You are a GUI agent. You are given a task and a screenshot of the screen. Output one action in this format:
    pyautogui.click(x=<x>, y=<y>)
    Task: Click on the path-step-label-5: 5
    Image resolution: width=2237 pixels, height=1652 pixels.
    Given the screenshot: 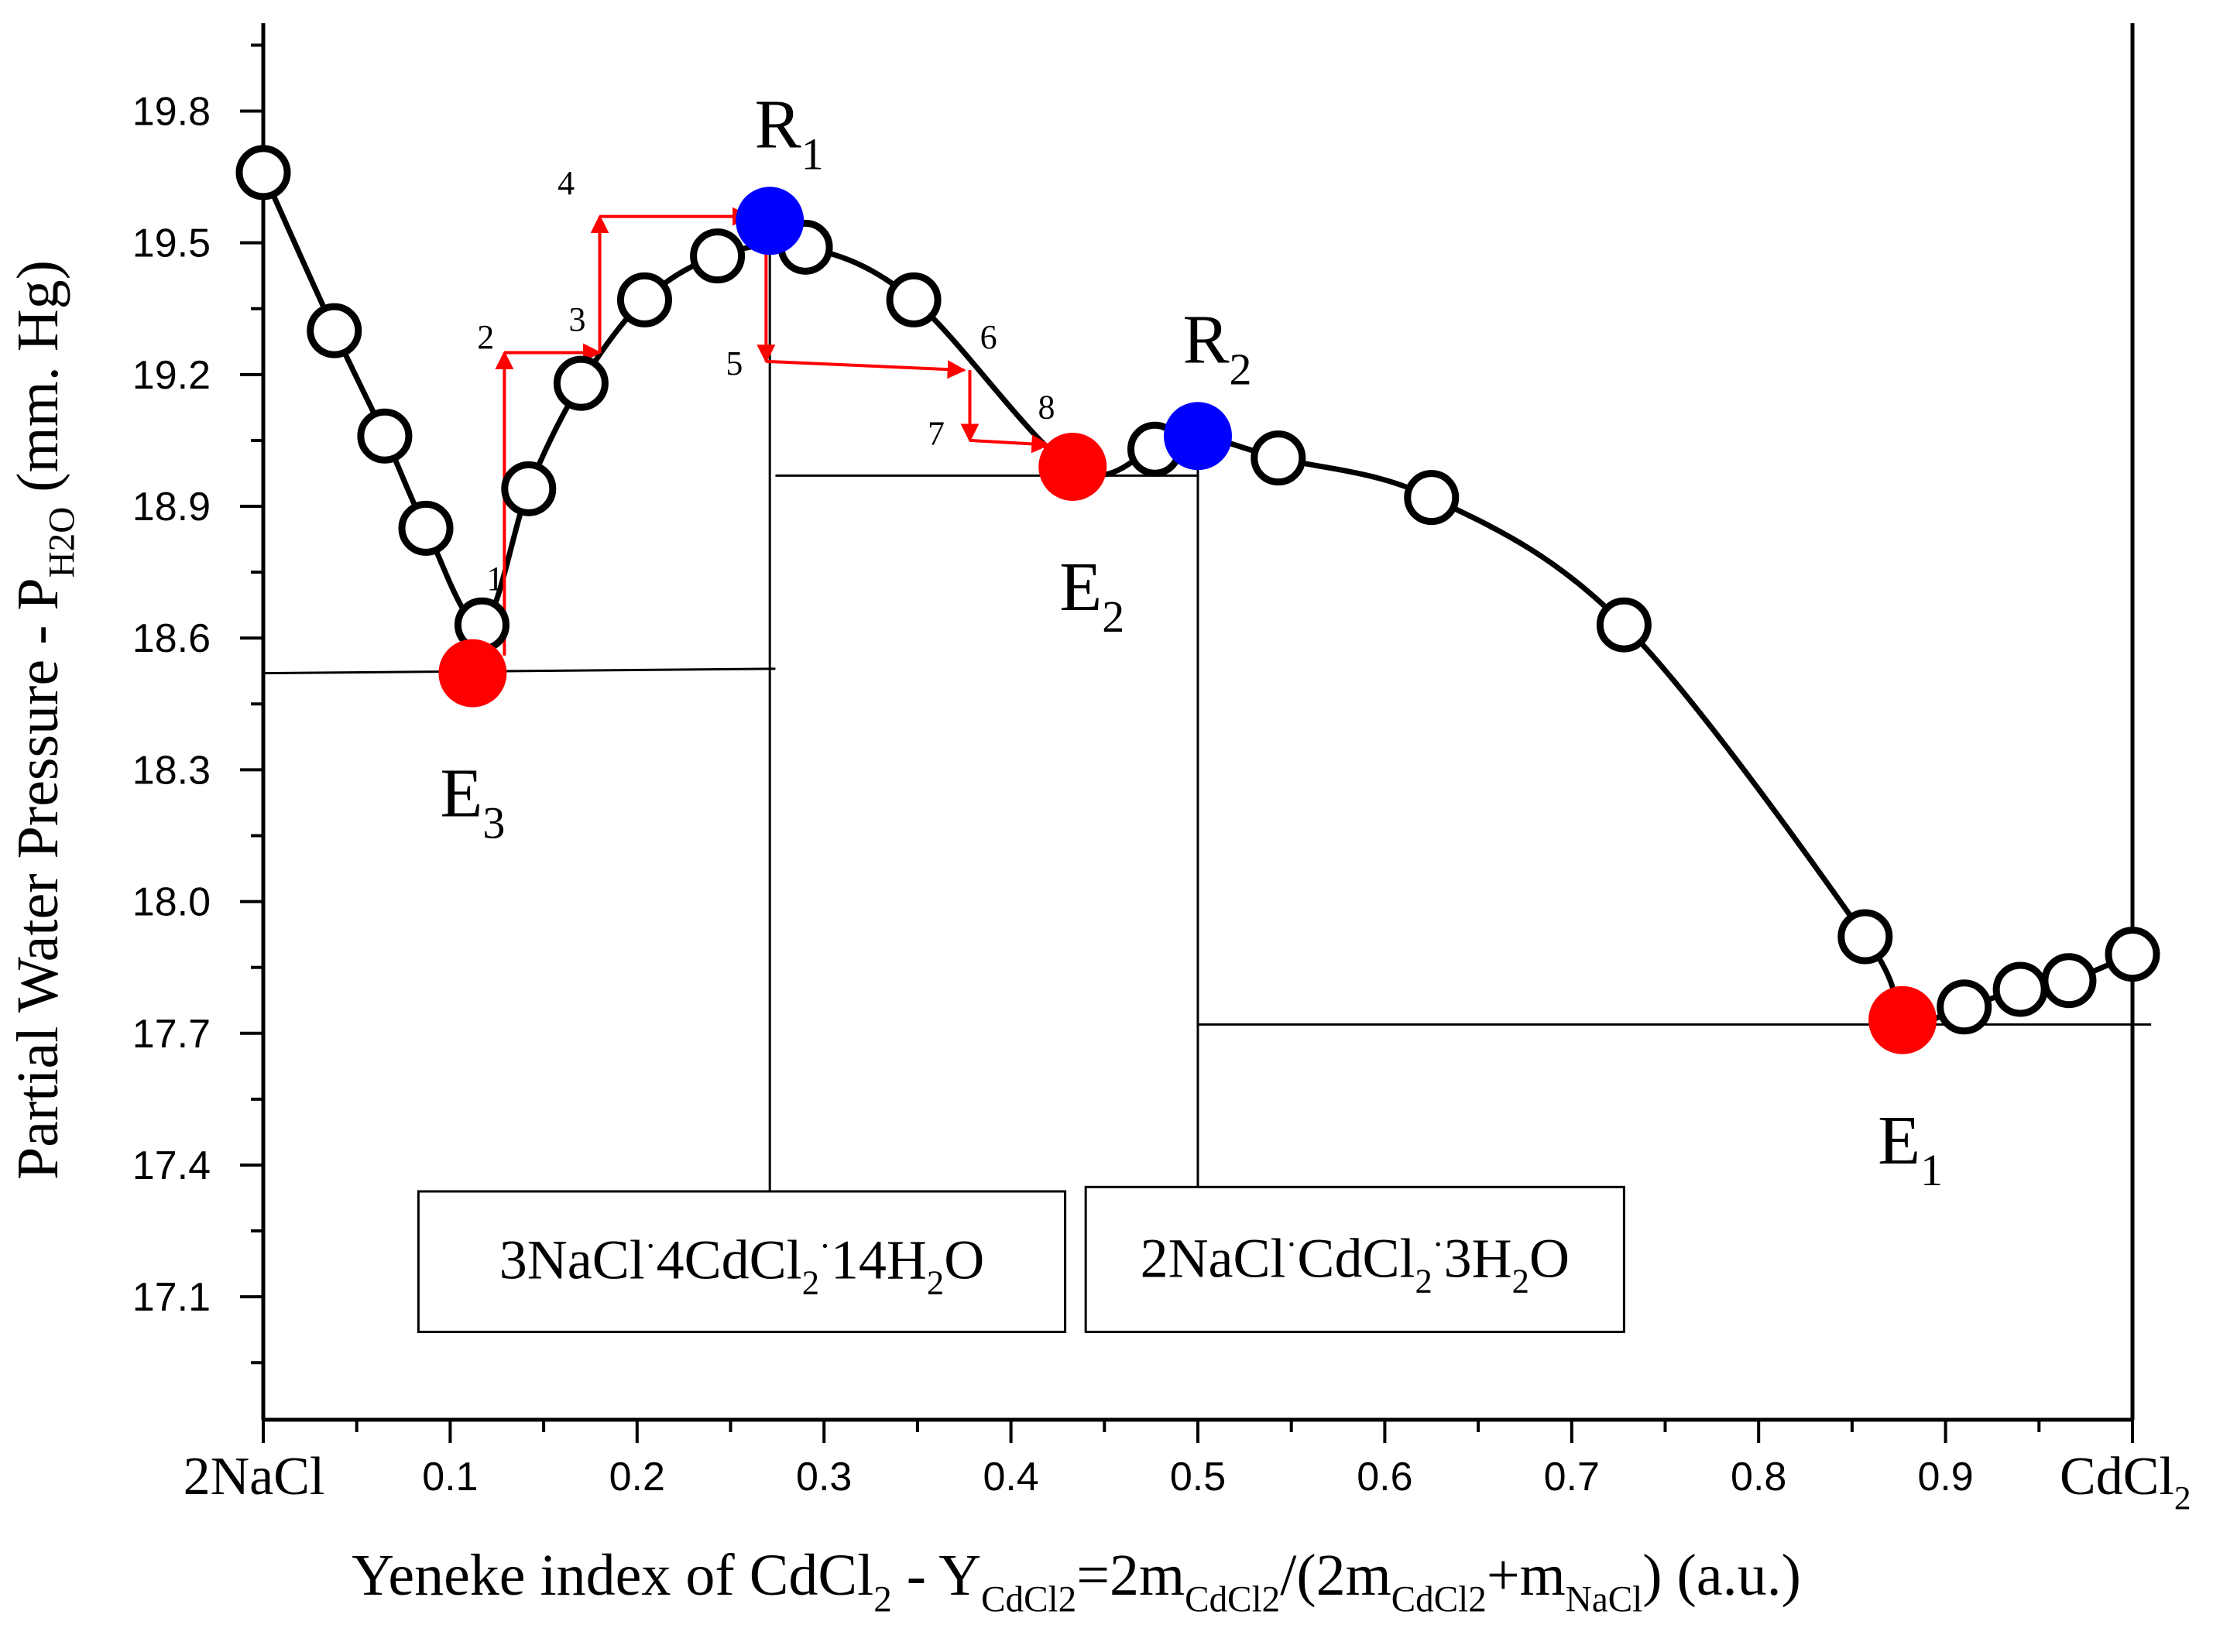 What is the action you would take?
    pyautogui.click(x=734, y=363)
    